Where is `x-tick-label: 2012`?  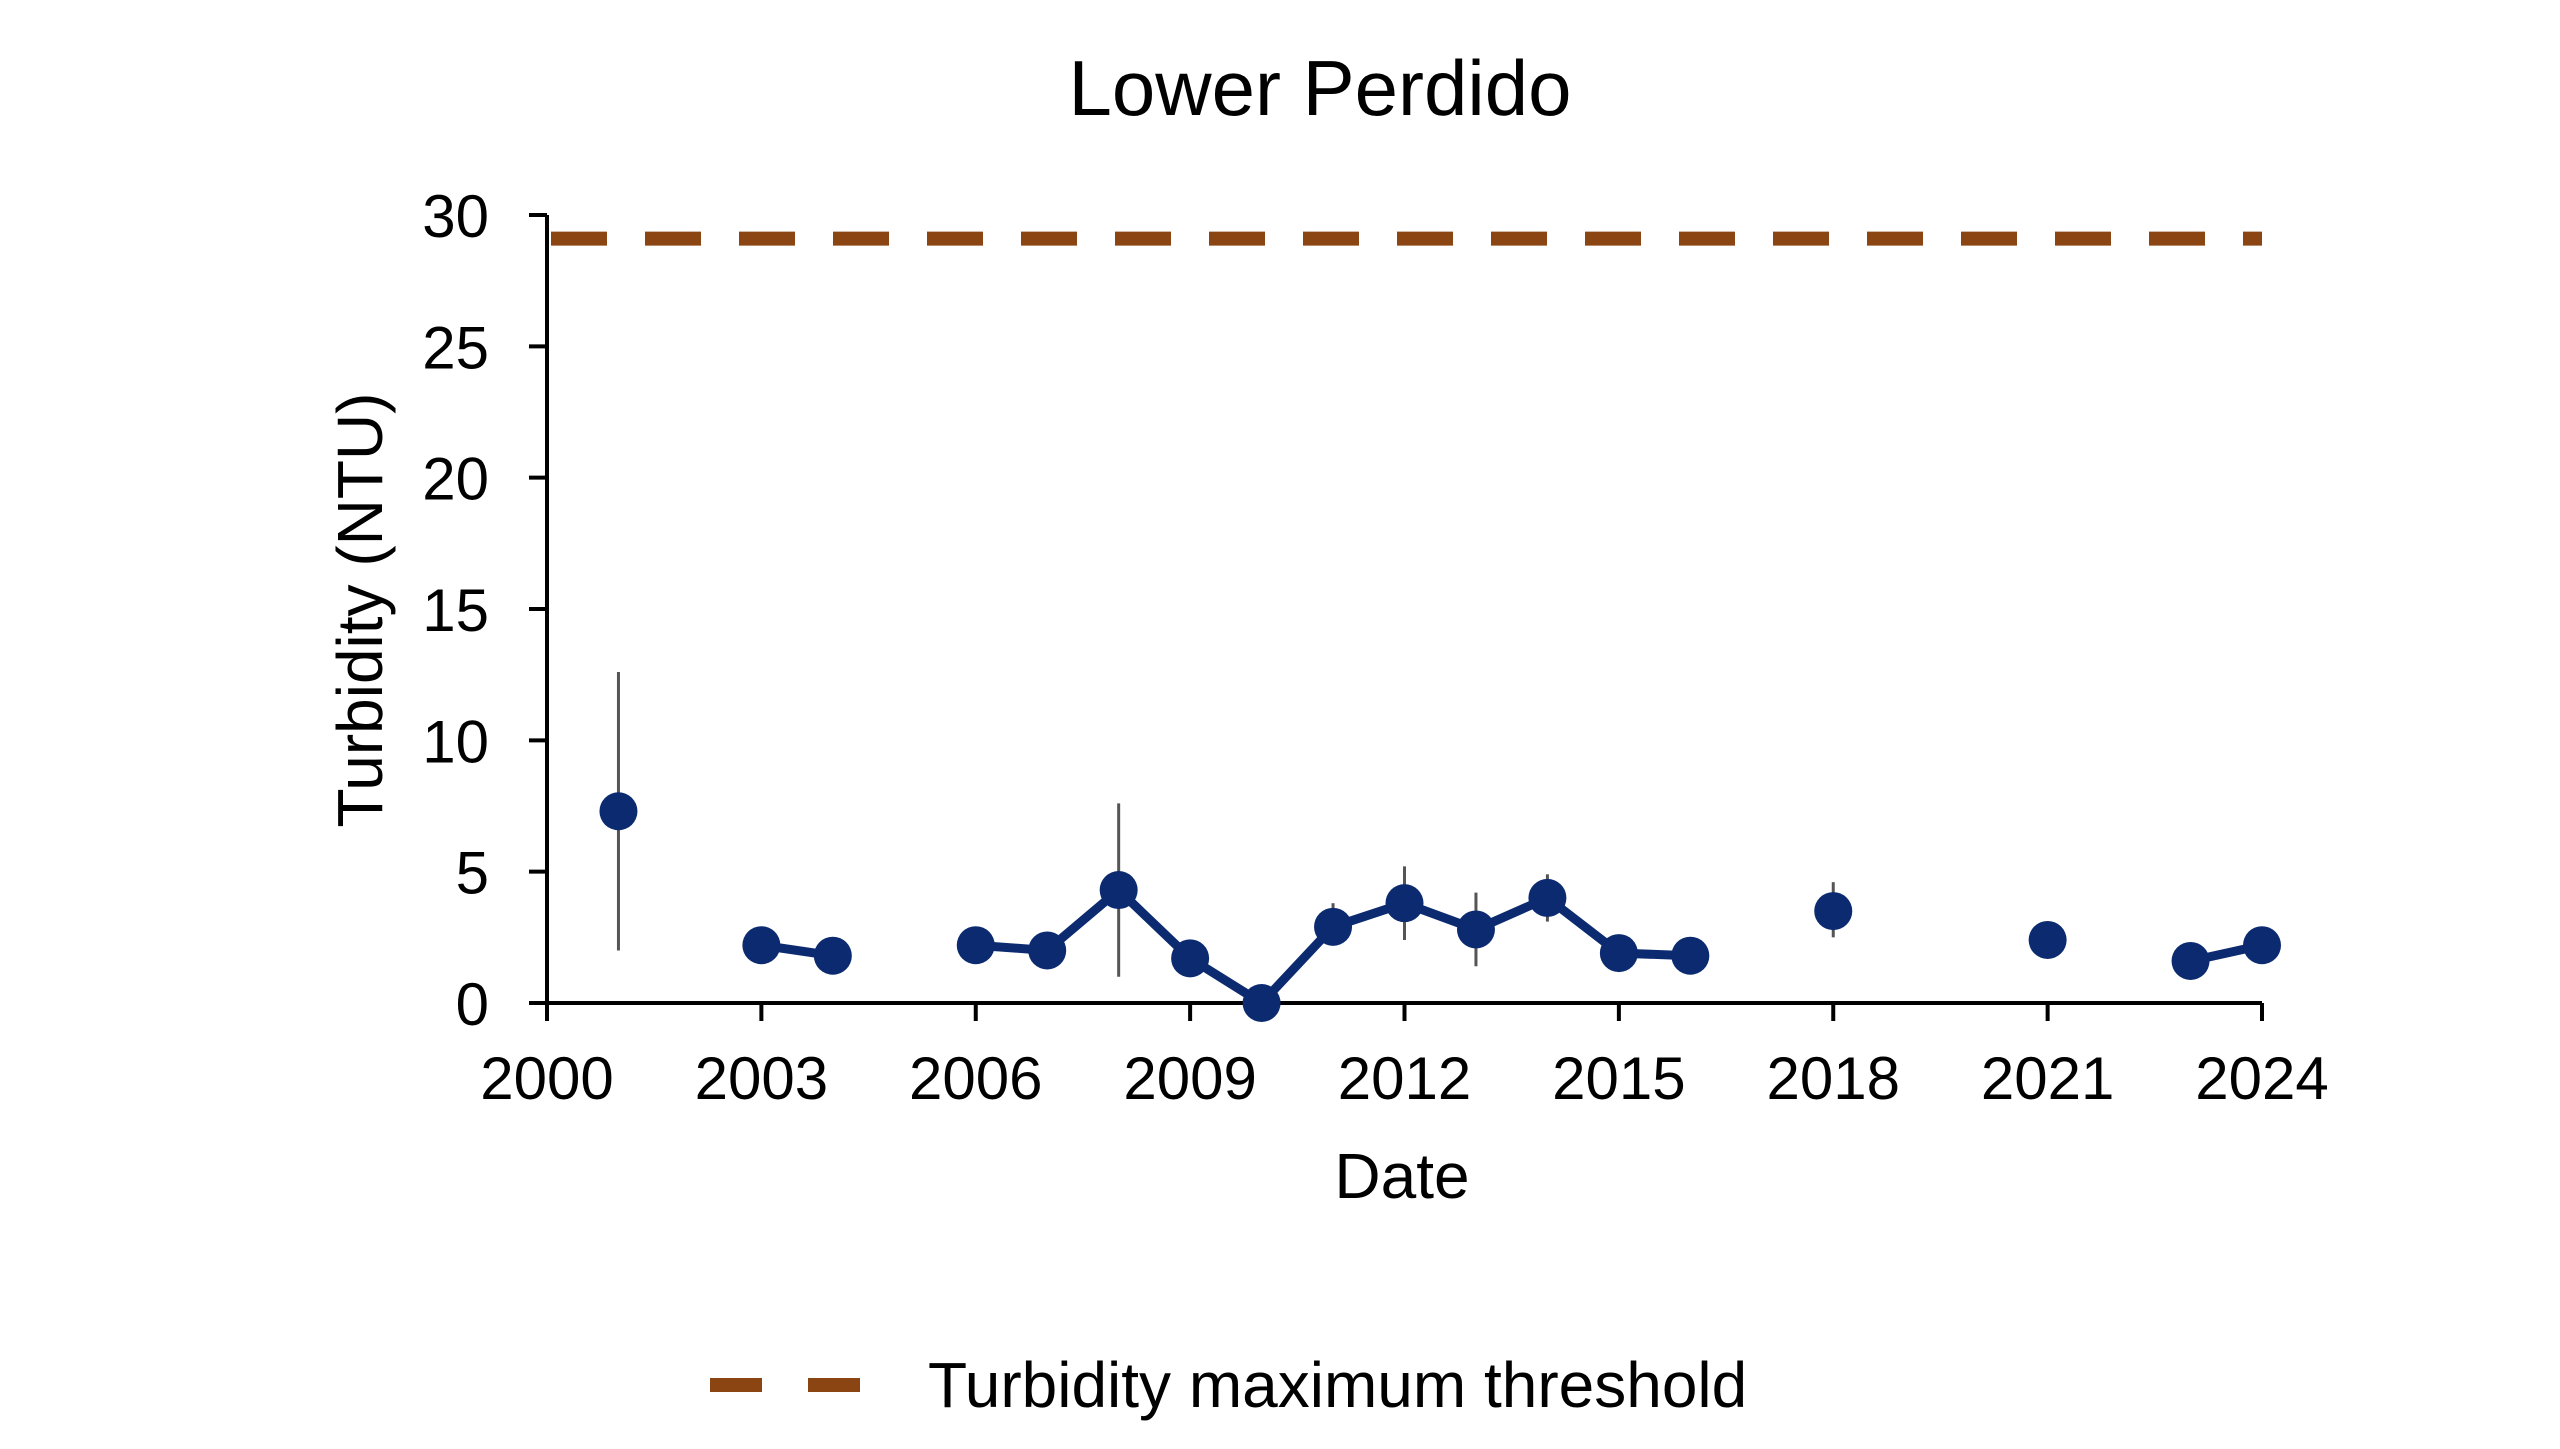 x-tick-label: 2012 is located at coordinates (1404, 1078).